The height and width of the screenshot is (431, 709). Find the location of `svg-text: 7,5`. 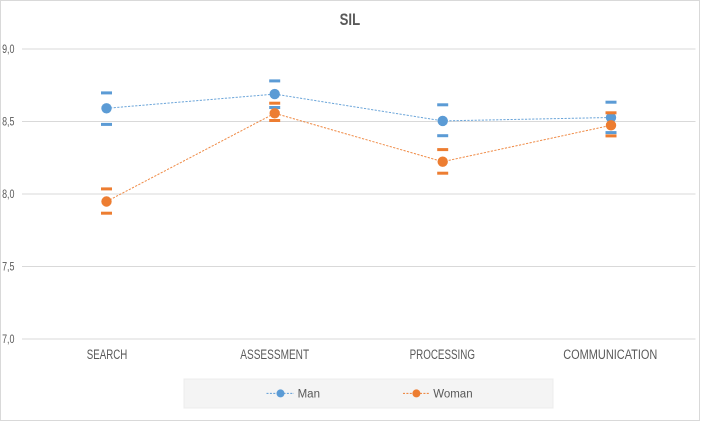

svg-text: 7,5 is located at coordinates (8, 268).